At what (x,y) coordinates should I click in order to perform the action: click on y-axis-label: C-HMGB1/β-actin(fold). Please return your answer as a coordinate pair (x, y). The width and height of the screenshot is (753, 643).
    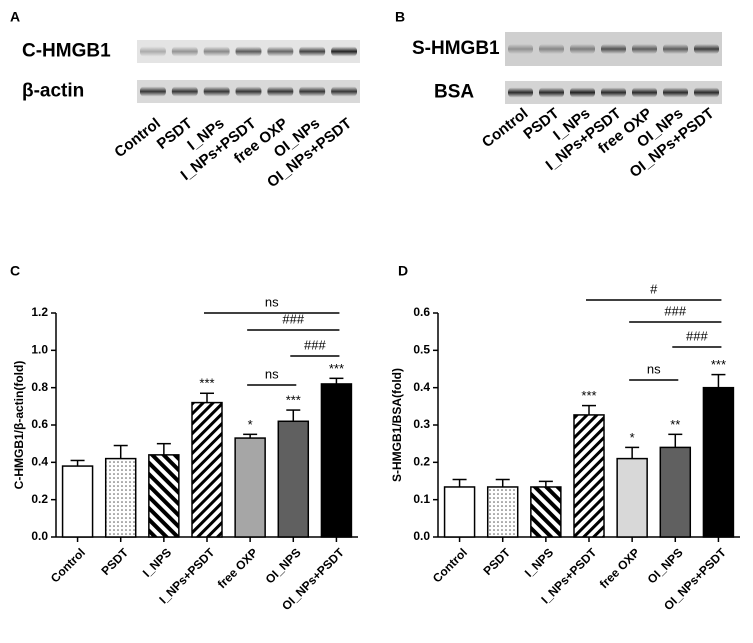
    Looking at the image, I should click on (19, 425).